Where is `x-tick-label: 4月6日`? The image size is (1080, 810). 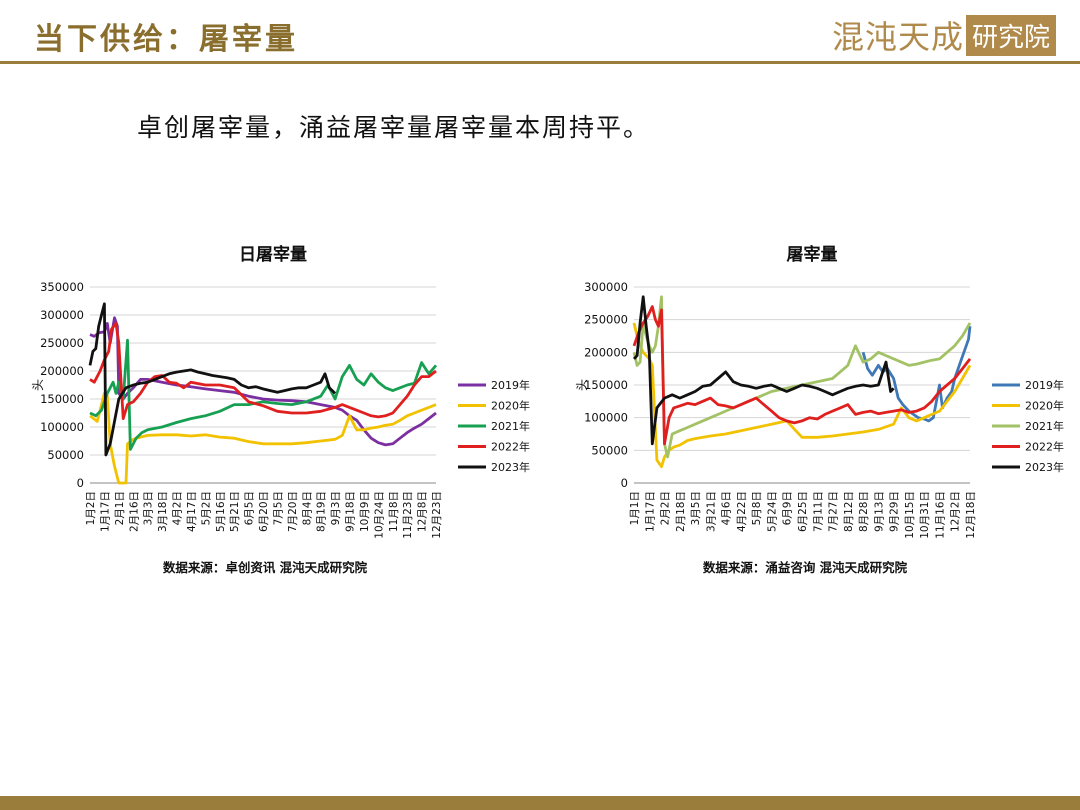 x-tick-label: 4月6日 is located at coordinates (727, 508).